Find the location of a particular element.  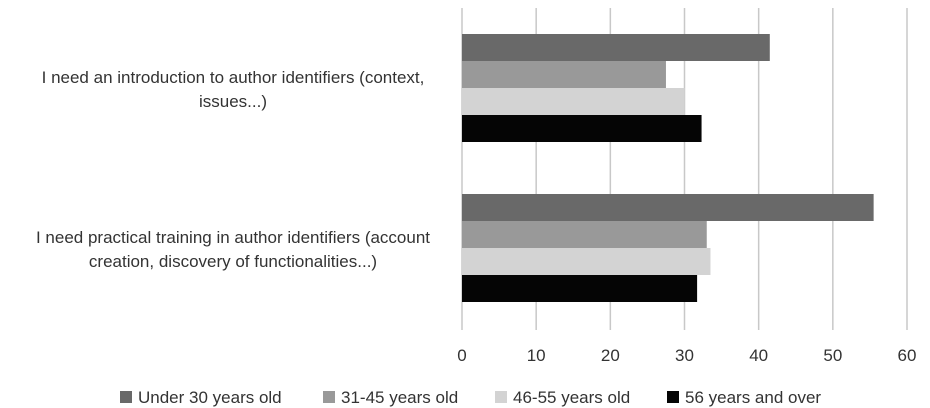

bar-under-30-years-old-cat1 is located at coordinates (616, 47).